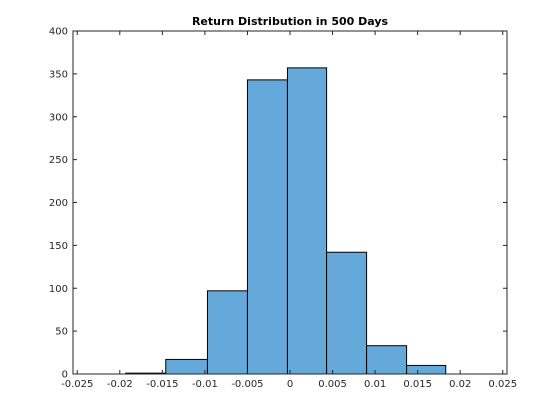 The image size is (560, 420). Describe the element at coordinates (58, 32) in the screenshot. I see `y-tick-label: 400` at that location.